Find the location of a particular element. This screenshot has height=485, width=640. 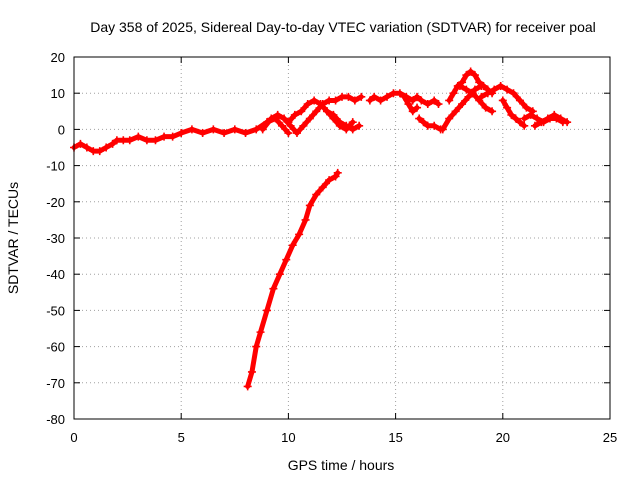

y-tick-label: -30 is located at coordinates (55, 238).